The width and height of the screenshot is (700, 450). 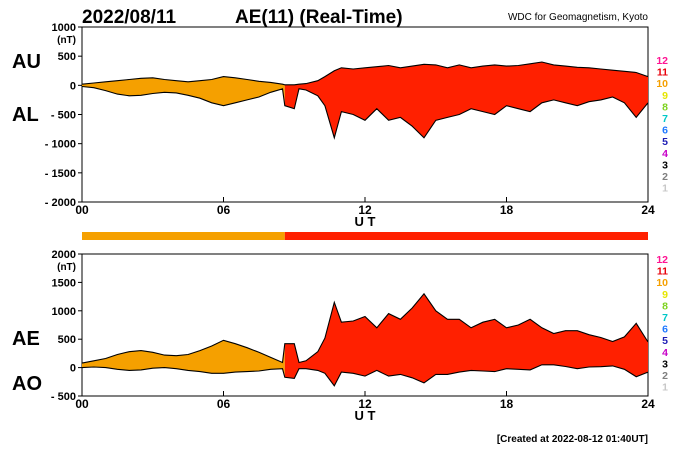 What do you see at coordinates (572, 439) in the screenshot?
I see `created-timestamp: [Created at 2022-08-12 01:40UT]` at bounding box center [572, 439].